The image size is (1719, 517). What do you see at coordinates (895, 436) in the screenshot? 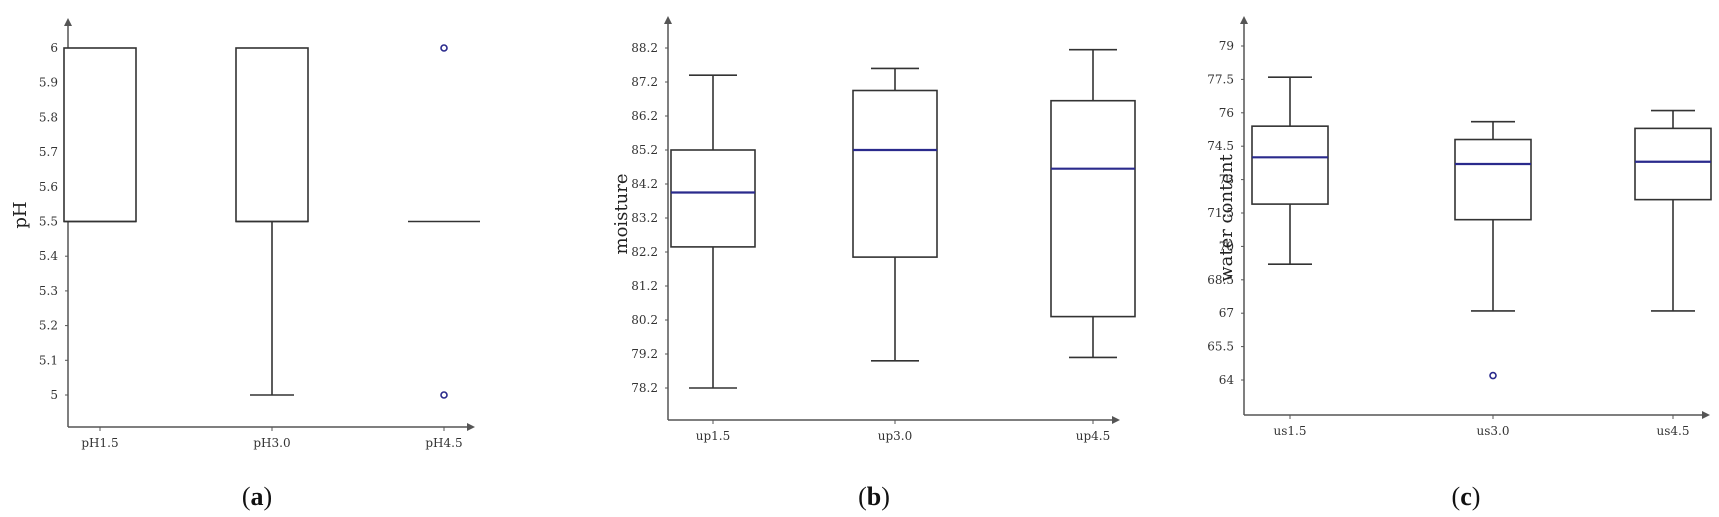
I see `x-tick-label: up3.0` at bounding box center [895, 436].